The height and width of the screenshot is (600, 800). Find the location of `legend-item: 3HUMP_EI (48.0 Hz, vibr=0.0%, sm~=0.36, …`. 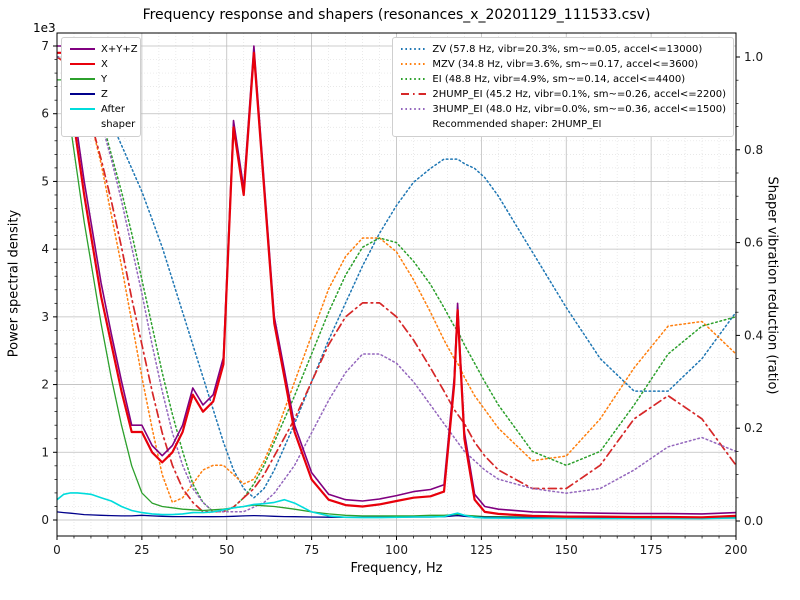

legend-item: 3HUMP_EI (48.0 Hz, vibr=0.0%, sm~=0.36, … is located at coordinates (563, 109).